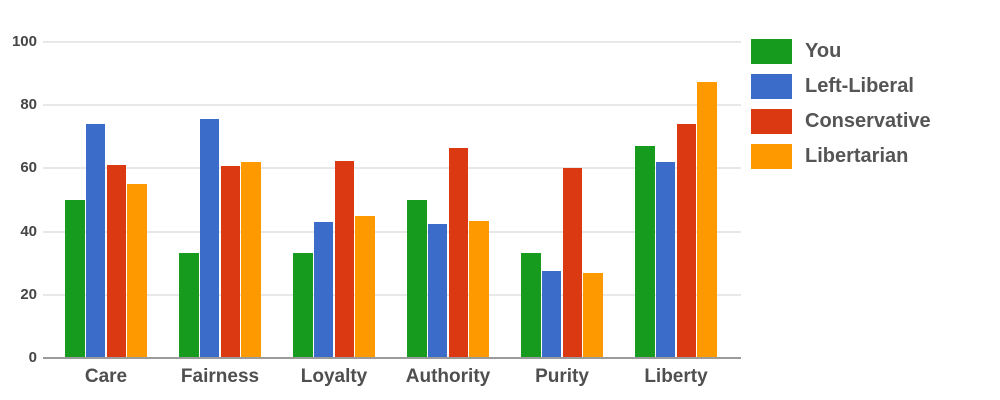  What do you see at coordinates (24, 41) in the screenshot?
I see `y-tick-label: 100` at bounding box center [24, 41].